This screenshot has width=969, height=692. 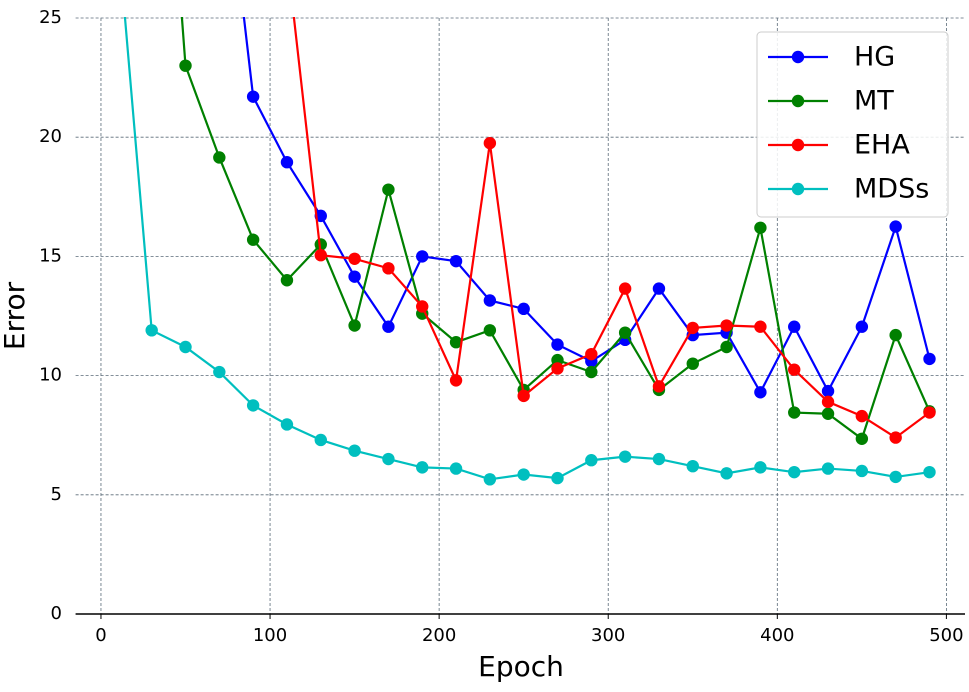 I want to click on y-tick-label: 25, so click(x=50, y=17).